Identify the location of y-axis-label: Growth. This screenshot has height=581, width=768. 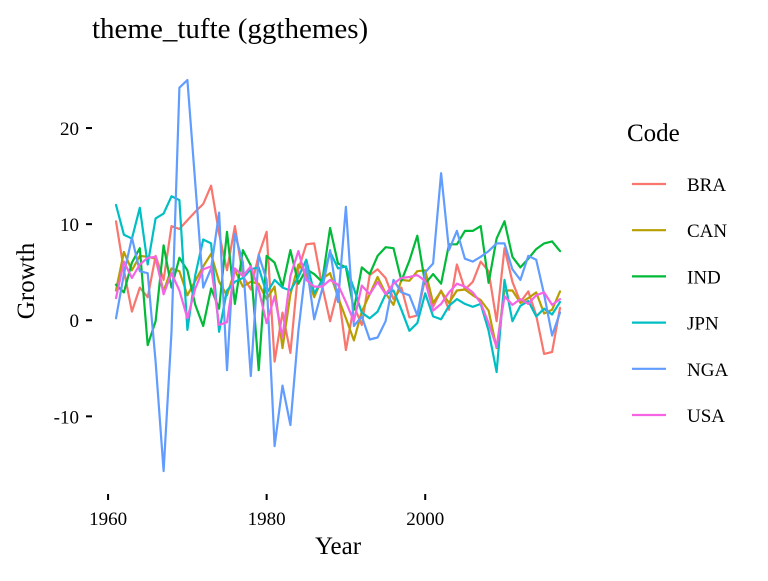
(26, 280).